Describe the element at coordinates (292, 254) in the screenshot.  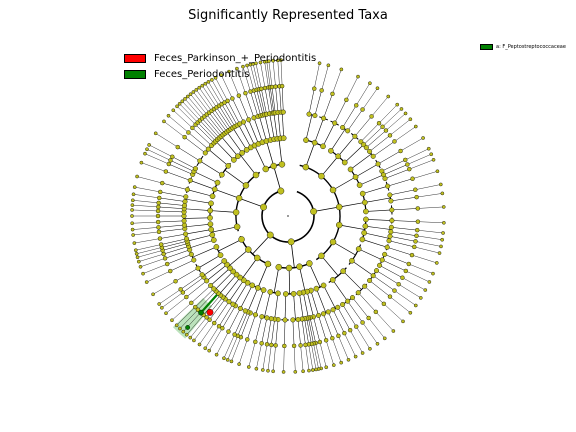
I see `phylum-branch` at that location.